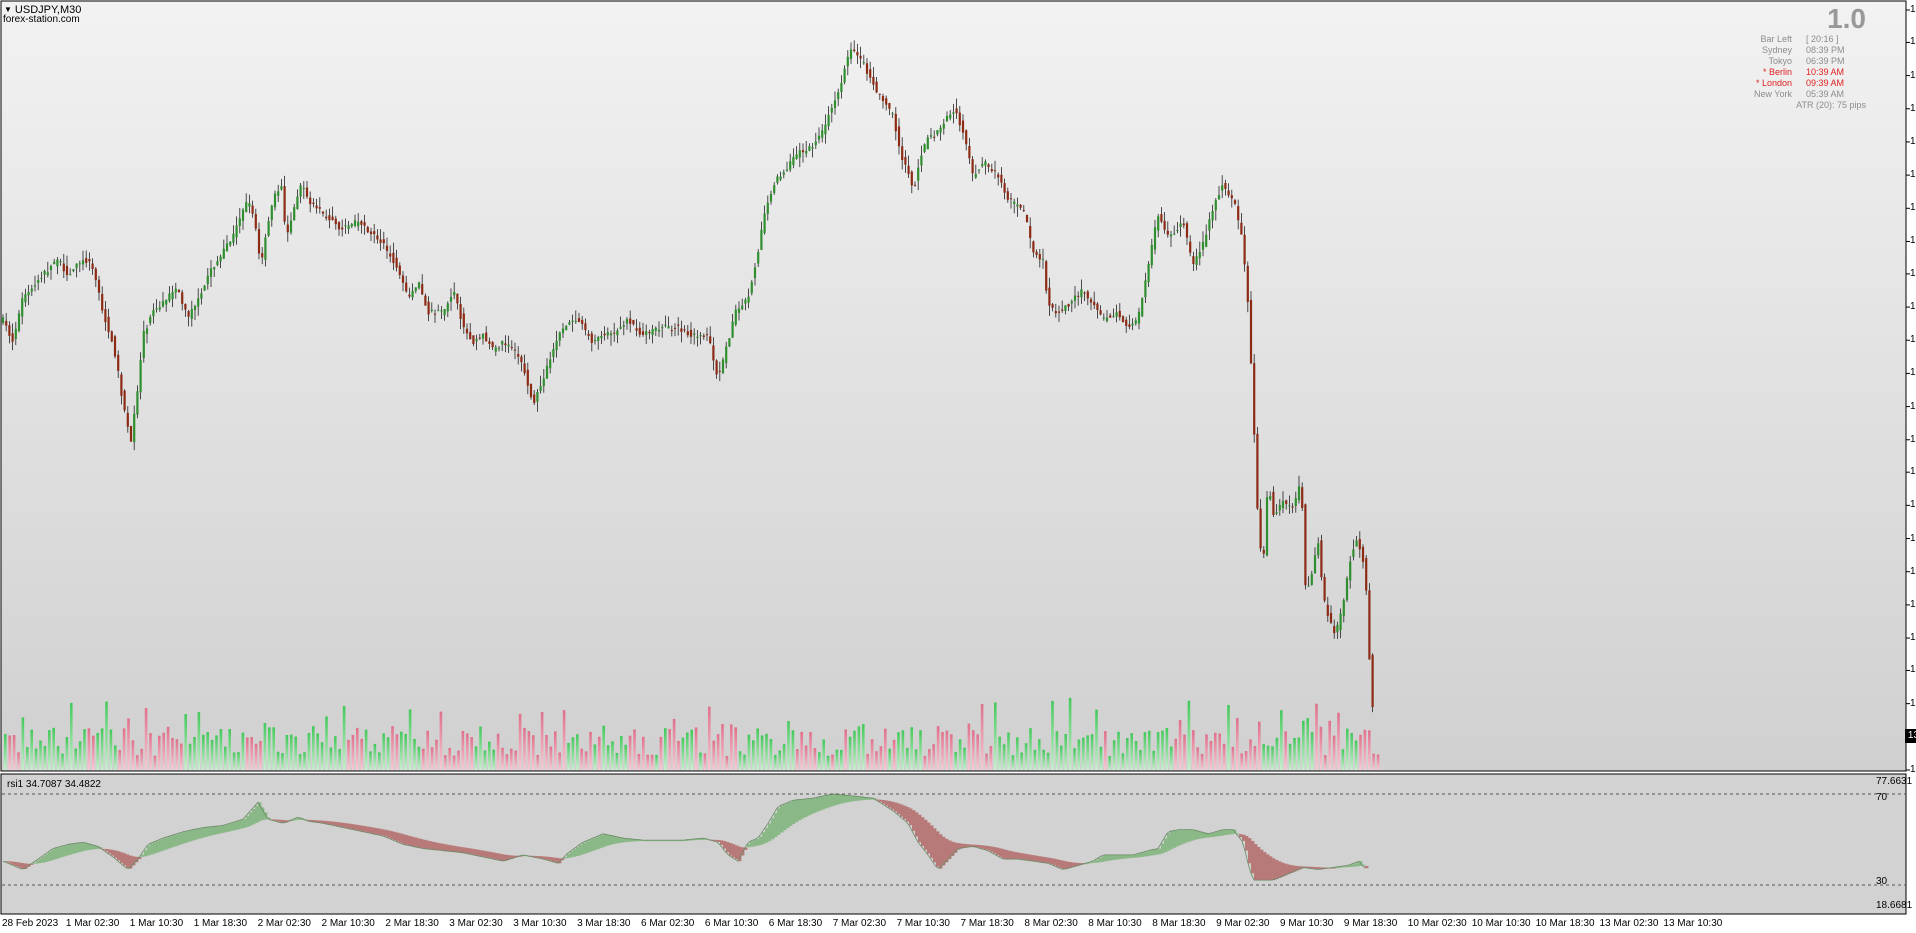 This screenshot has height=933, width=1916. What do you see at coordinates (987, 923) in the screenshot?
I see `time-axis-label: 7 Mar 18:30` at bounding box center [987, 923].